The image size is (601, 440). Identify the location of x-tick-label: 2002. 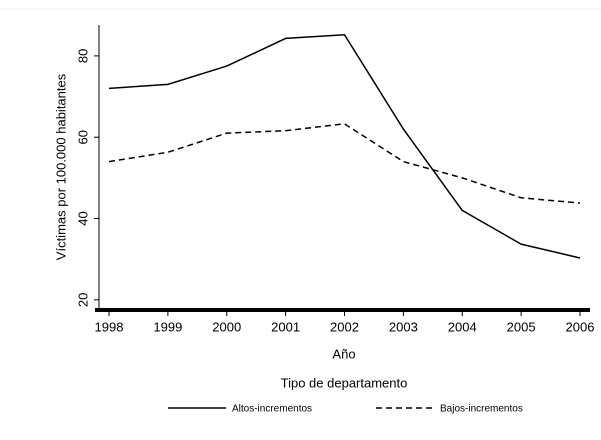
(344, 326).